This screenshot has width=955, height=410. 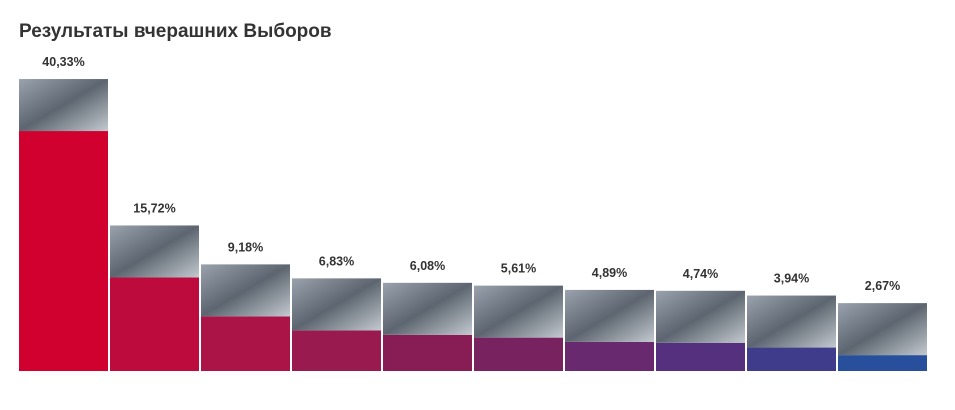 What do you see at coordinates (245, 247) in the screenshot?
I see `value-label: 9,18%` at bounding box center [245, 247].